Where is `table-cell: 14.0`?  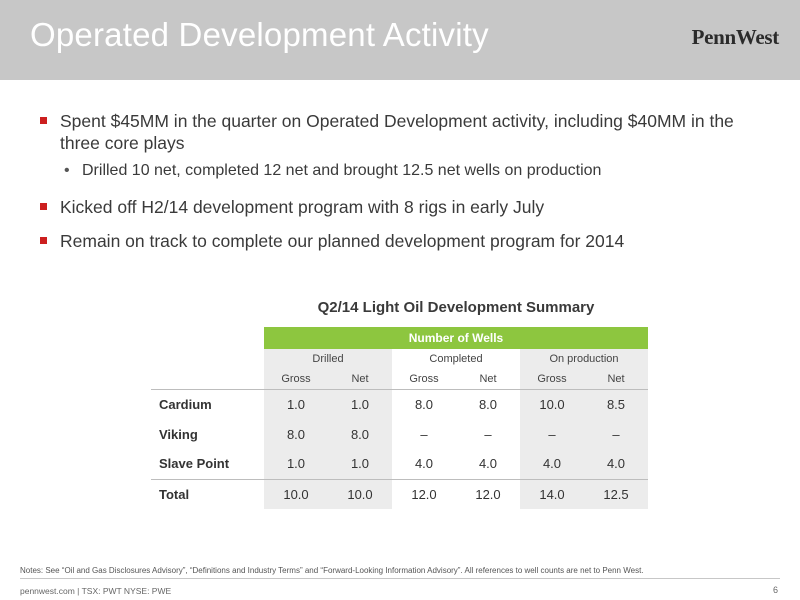 table-cell: 14.0 is located at coordinates (552, 493).